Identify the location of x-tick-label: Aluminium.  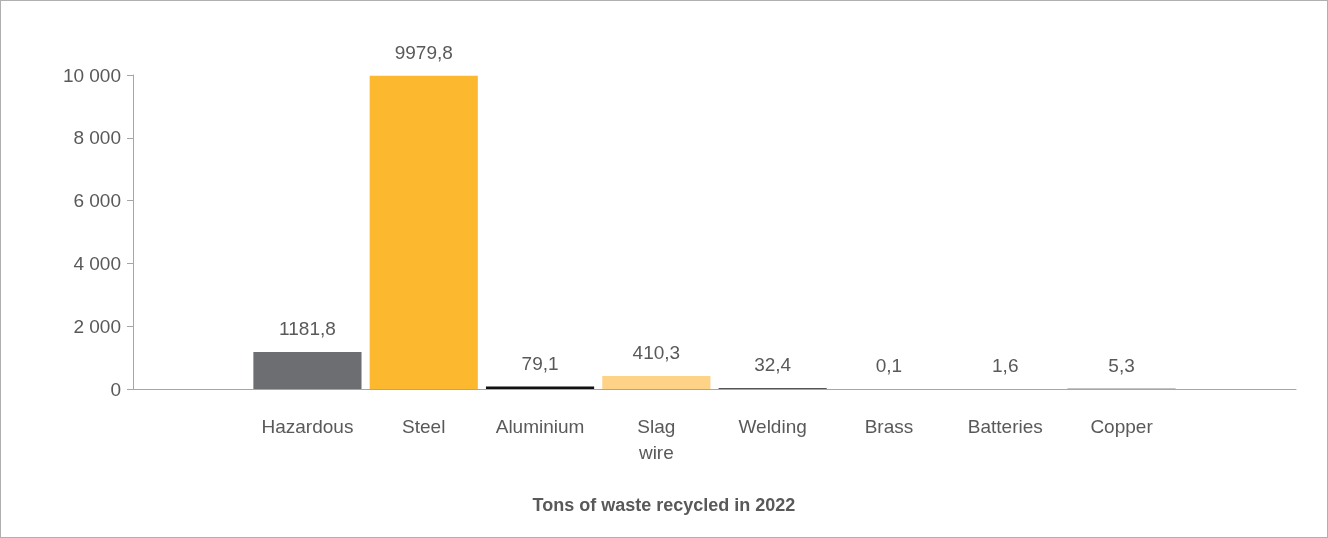
(540, 426).